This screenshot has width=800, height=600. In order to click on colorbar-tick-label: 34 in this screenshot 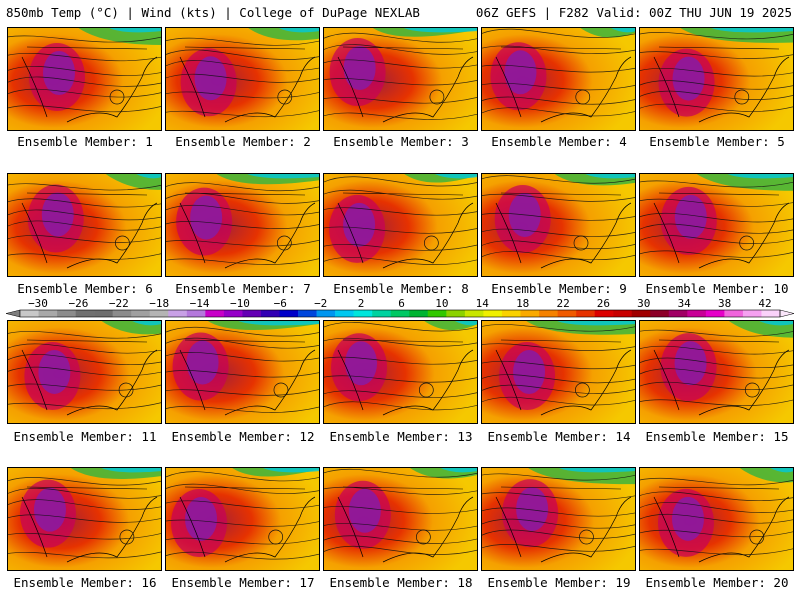, I will do `click(685, 303)`.